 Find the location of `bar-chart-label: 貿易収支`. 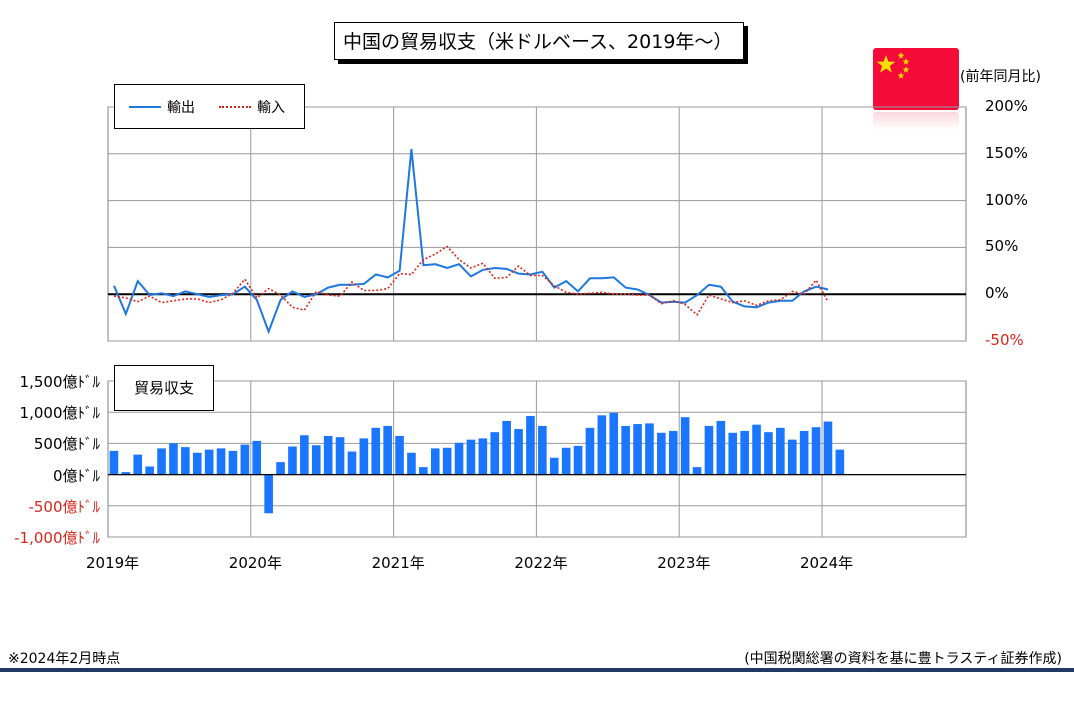

bar-chart-label: 貿易収支 is located at coordinates (164, 388).